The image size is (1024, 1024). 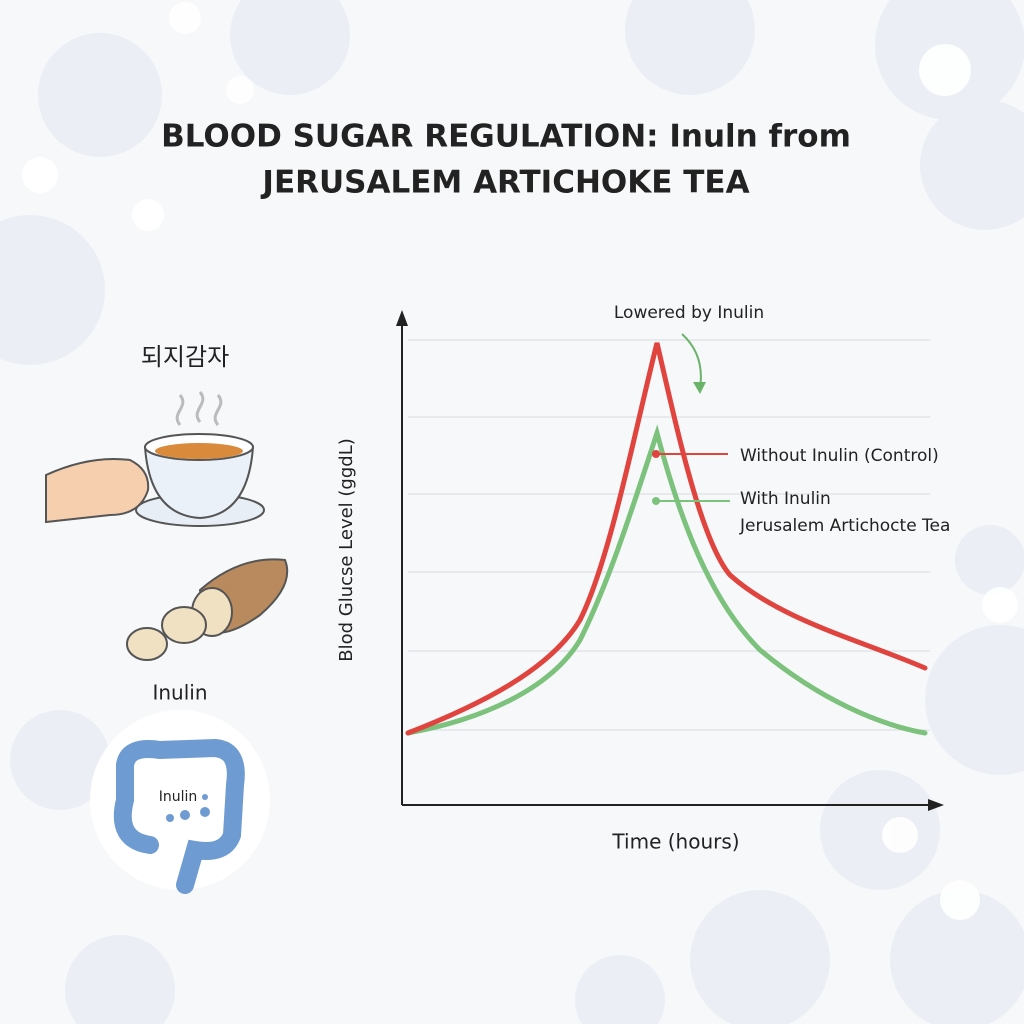 What do you see at coordinates (691, 361) in the screenshot?
I see `annotation-arrow` at bounding box center [691, 361].